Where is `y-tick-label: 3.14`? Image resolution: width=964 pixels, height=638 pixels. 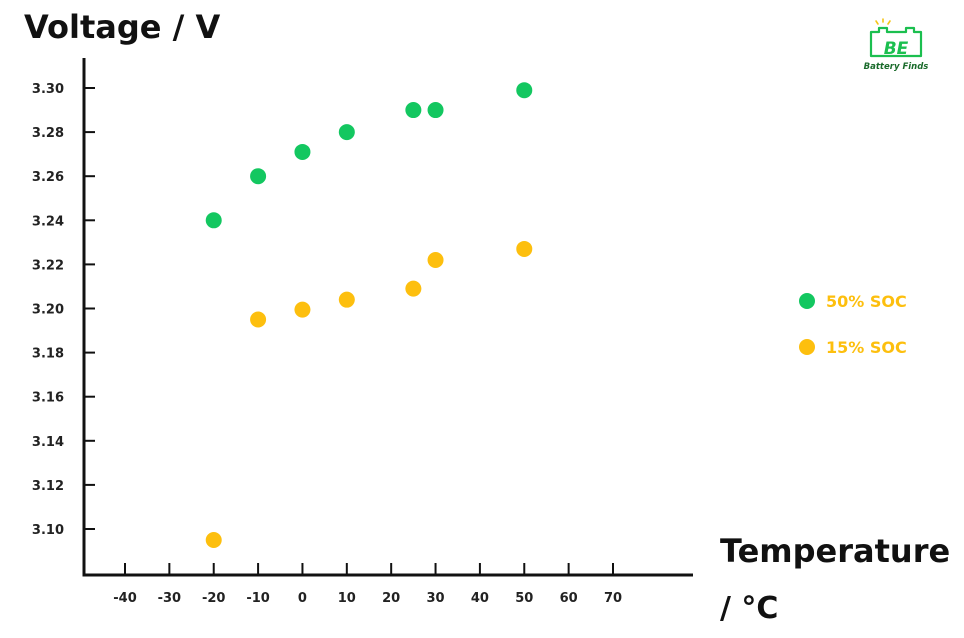 y-tick-label: 3.14 is located at coordinates (48, 442).